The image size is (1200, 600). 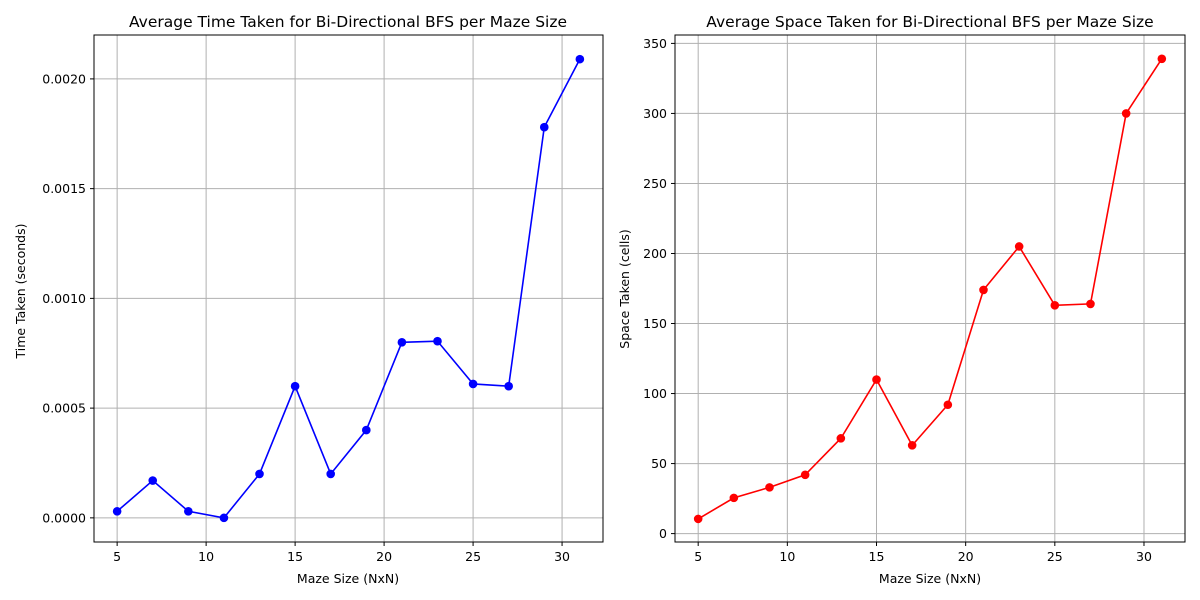 What do you see at coordinates (655, 113) in the screenshot?
I see `space-chart-ytick-label: 300` at bounding box center [655, 113].